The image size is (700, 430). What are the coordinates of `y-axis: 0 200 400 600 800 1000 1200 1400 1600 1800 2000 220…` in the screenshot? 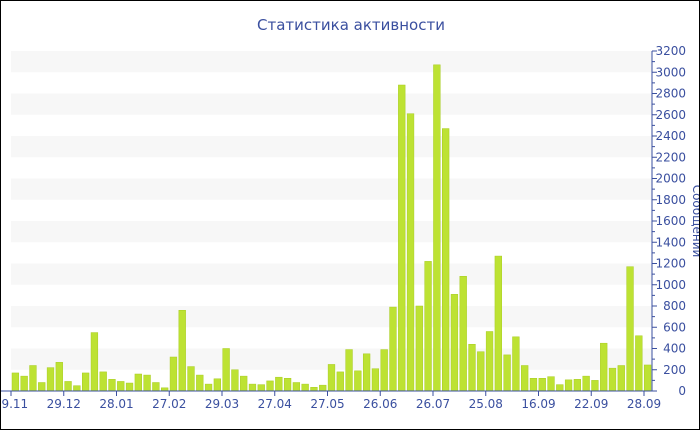 It's located at (668, 221).